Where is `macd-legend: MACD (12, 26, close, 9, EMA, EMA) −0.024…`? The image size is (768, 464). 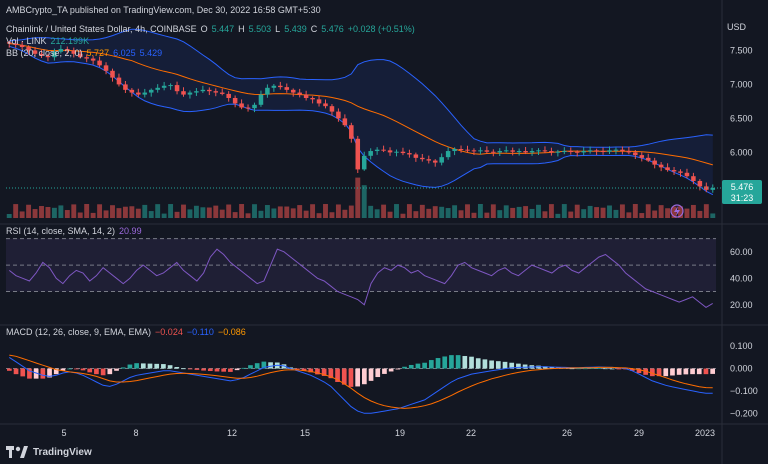
macd-legend: MACD (12, 26, close, 9, EMA, EMA) −0.024… is located at coordinates (126, 332).